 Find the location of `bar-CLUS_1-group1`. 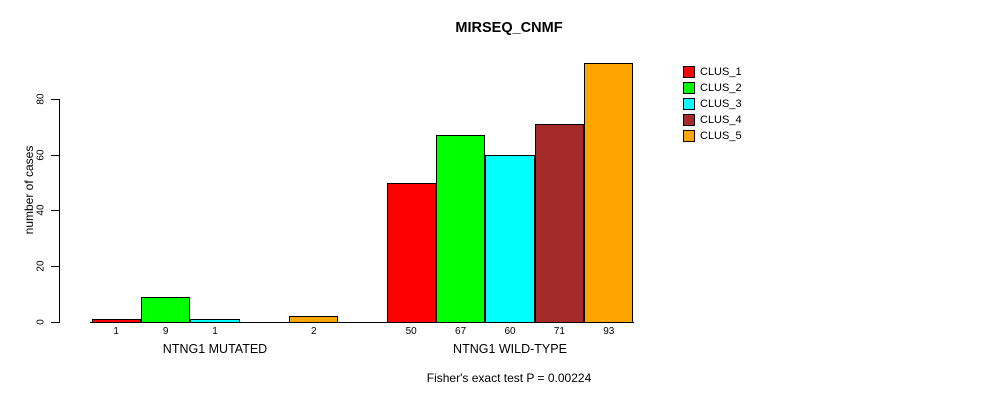

bar-CLUS_1-group1 is located at coordinates (116, 321).